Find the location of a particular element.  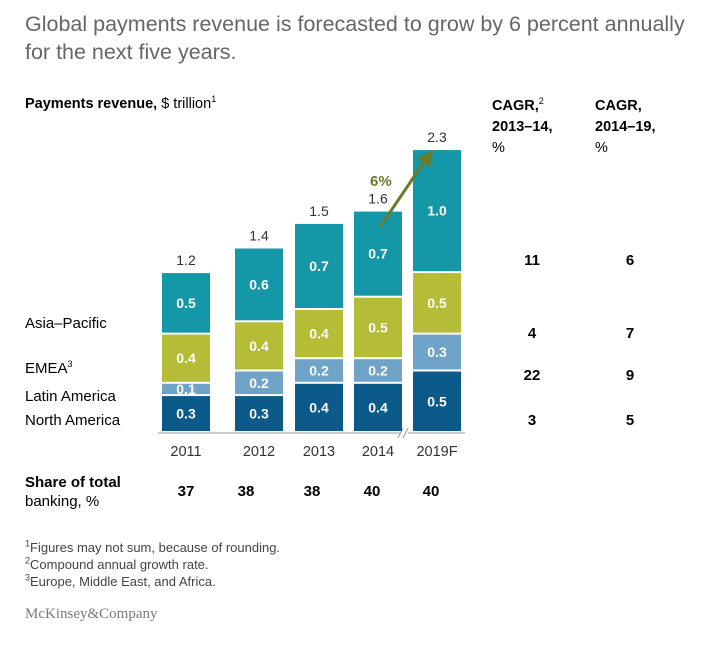

data-label-emea-2013: 0.4 is located at coordinates (319, 334).